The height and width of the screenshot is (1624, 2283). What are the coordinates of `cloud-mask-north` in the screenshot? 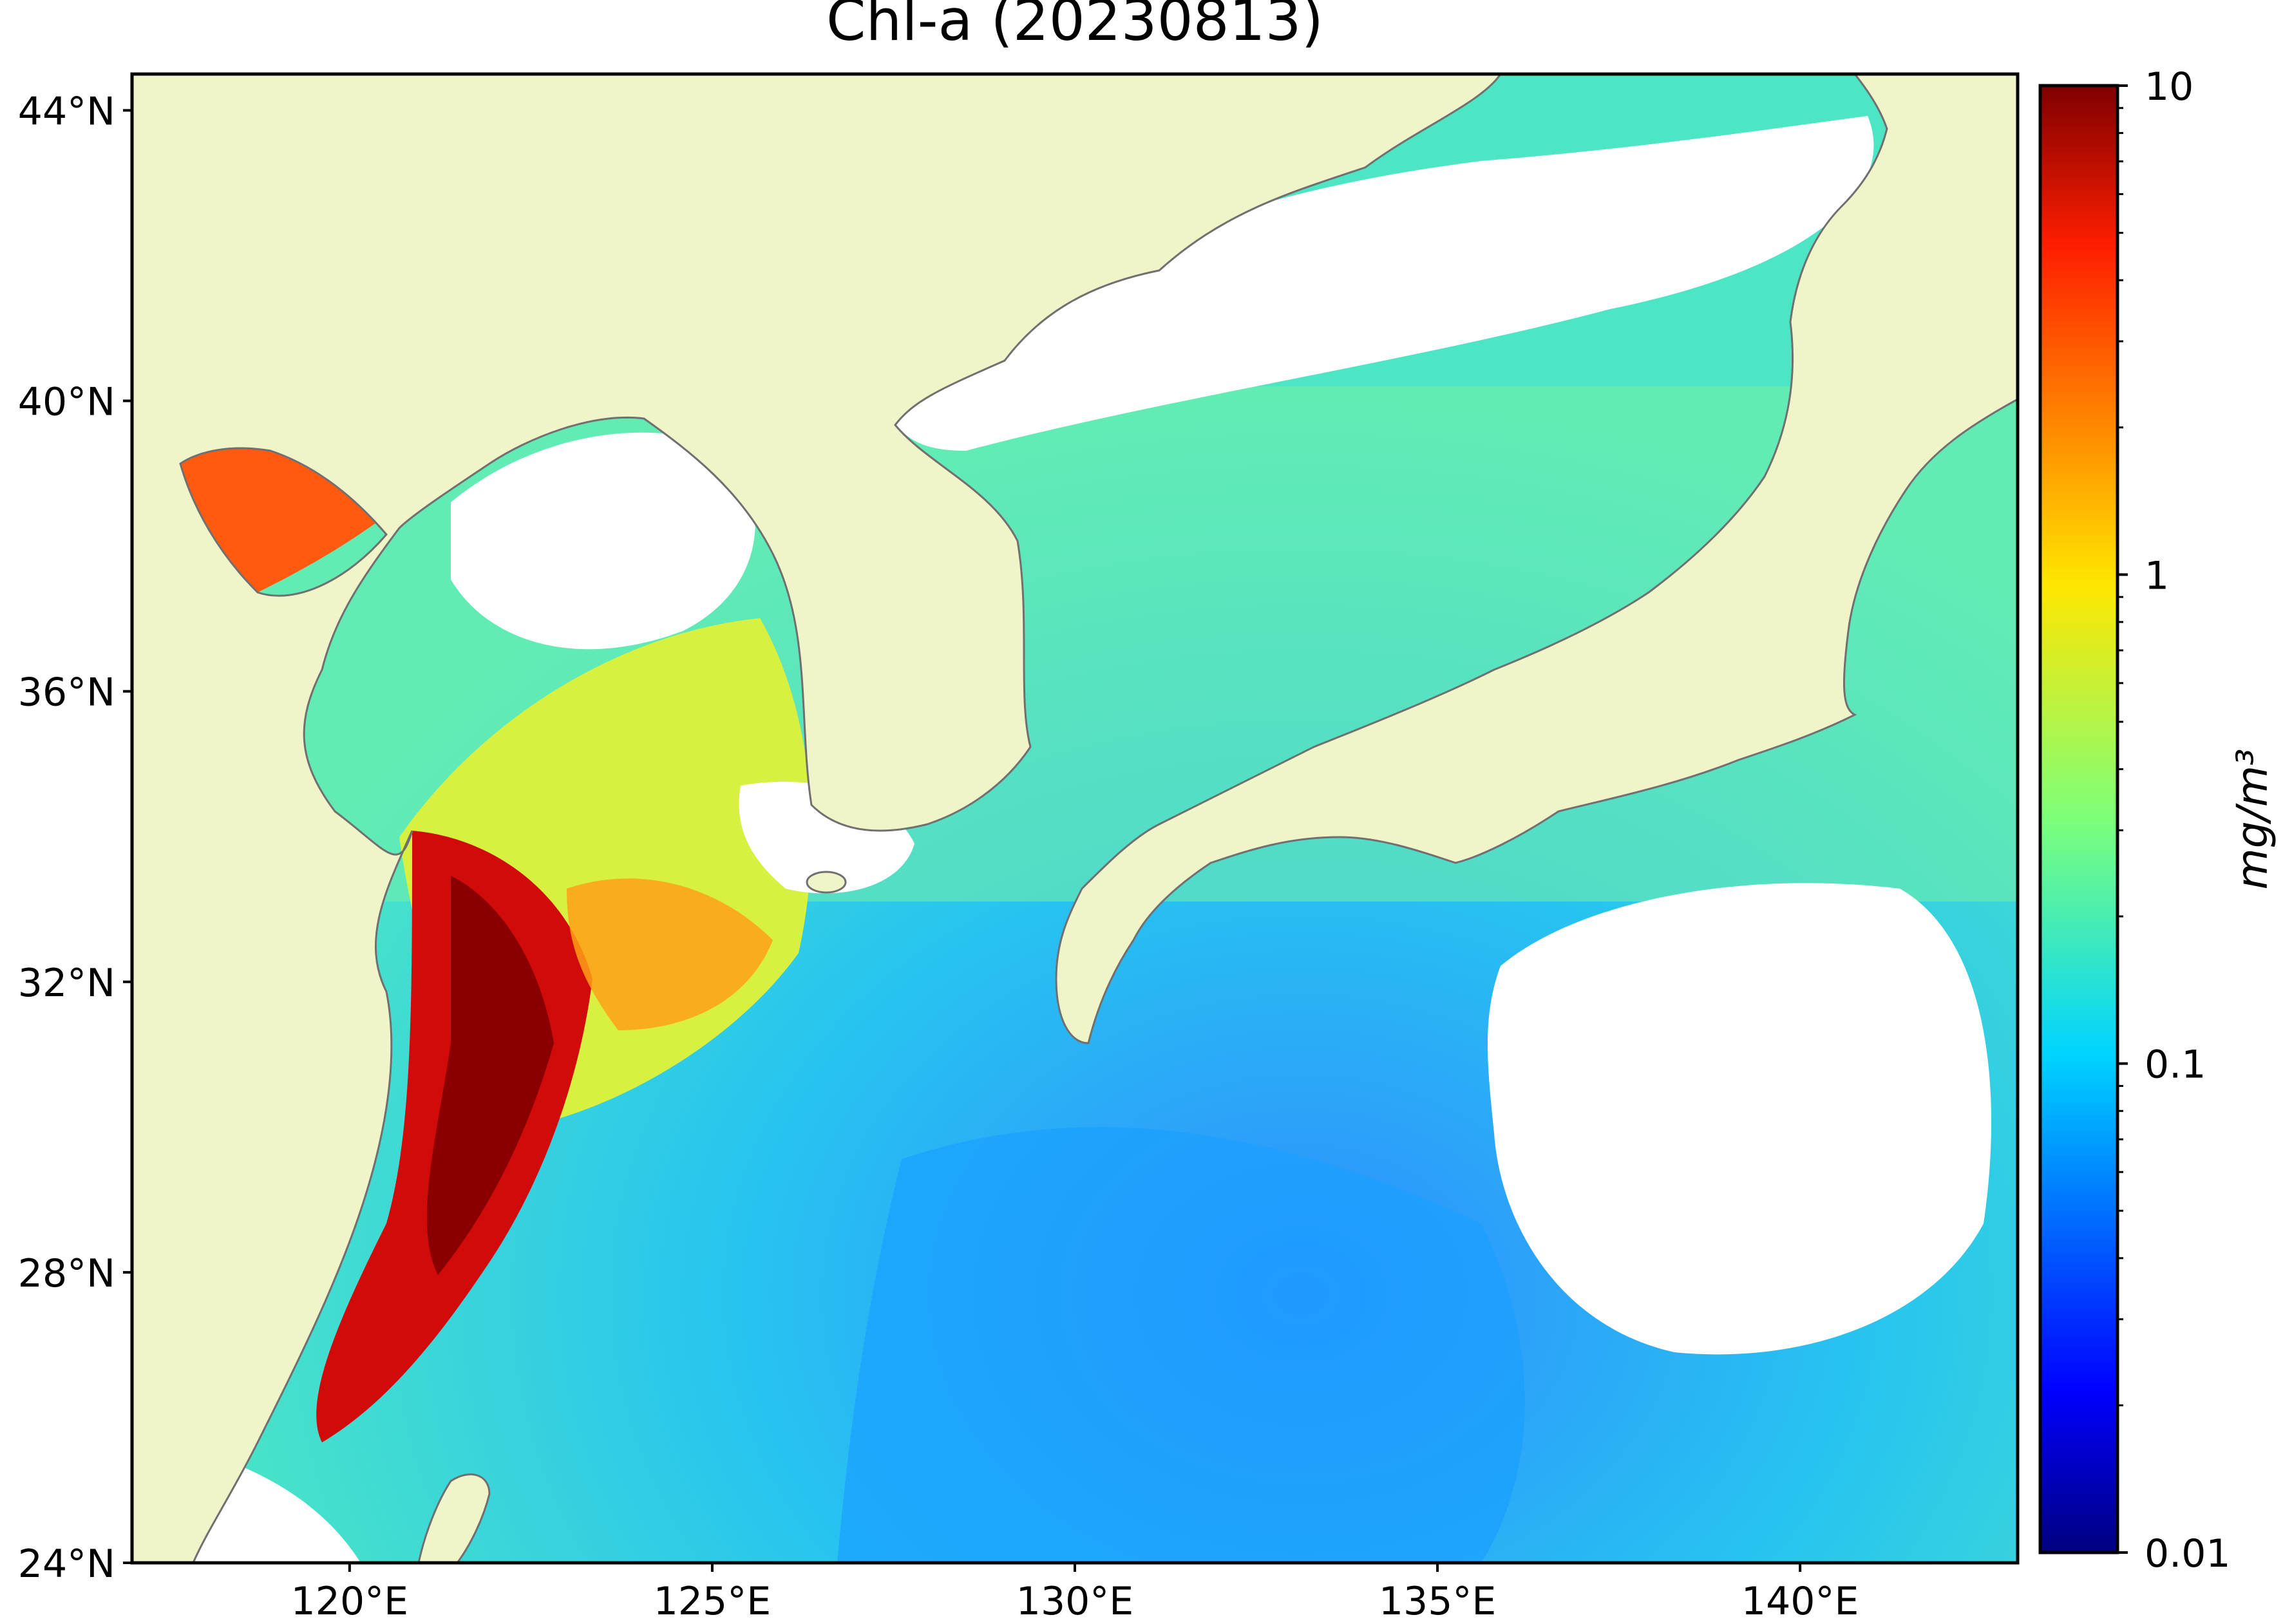 It's located at (1381, 284).